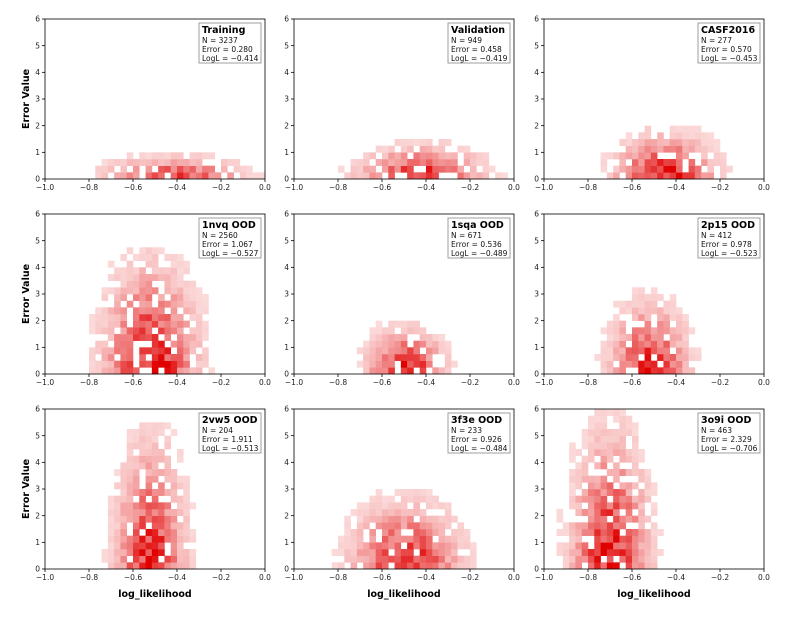 Image resolution: width=793 pixels, height=623 pixels. Describe the element at coordinates (217, 430) in the screenshot. I see `stats-line: N = 204` at that location.